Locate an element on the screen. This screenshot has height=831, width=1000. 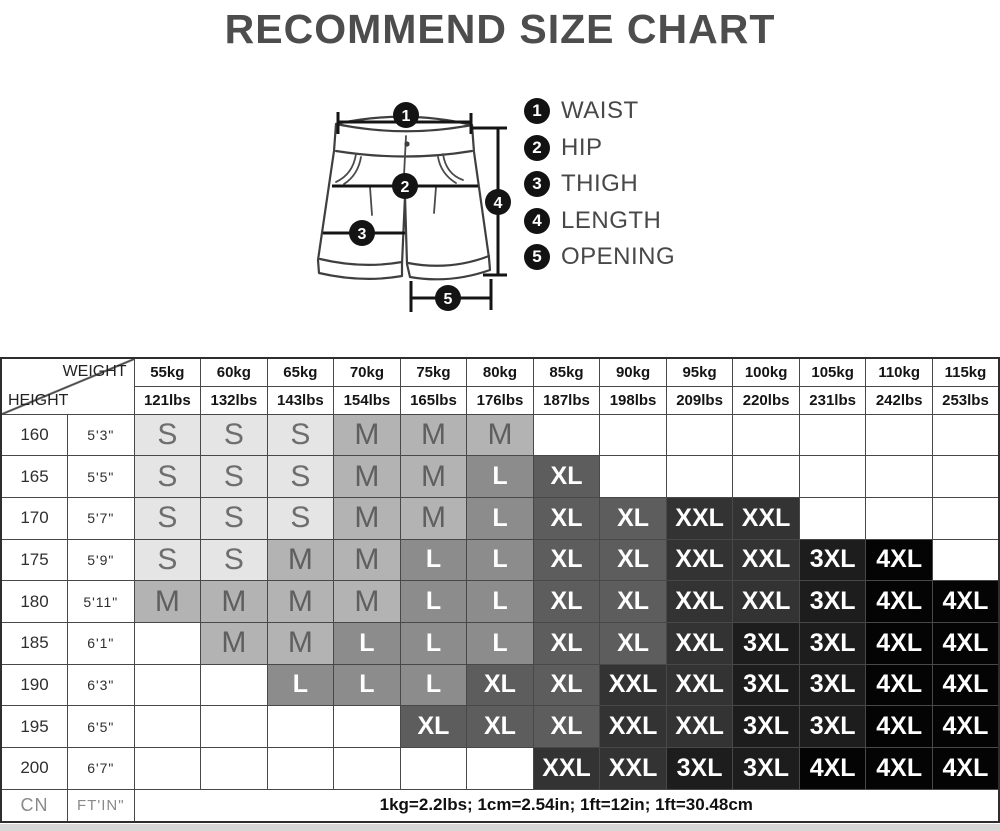
cn-unit-label: CN is located at coordinates (34, 805).